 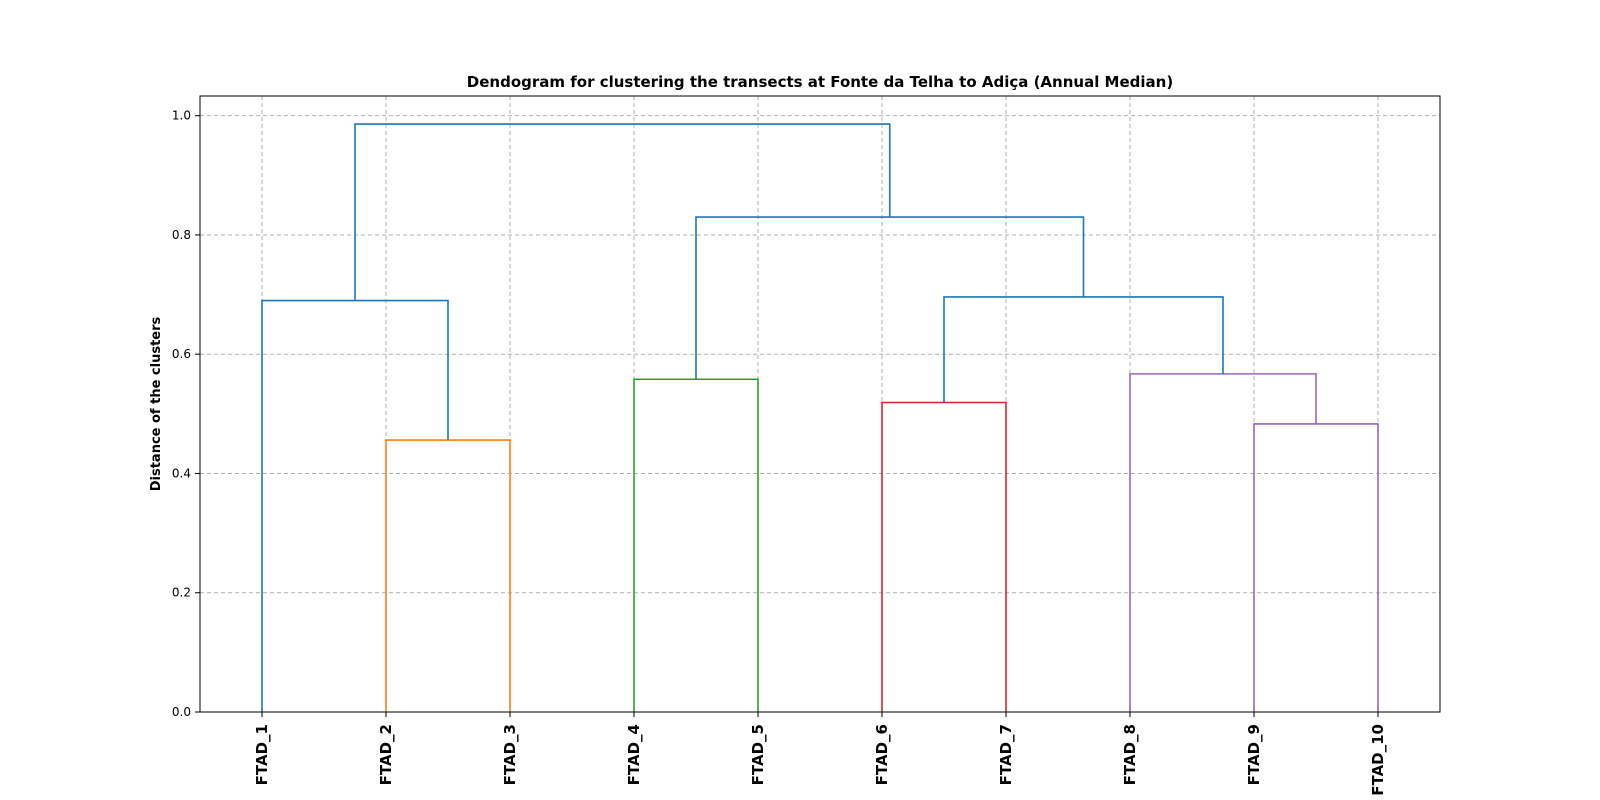 I want to click on x-tick-label-ftad-2: FTAD_2, so click(x=386, y=754).